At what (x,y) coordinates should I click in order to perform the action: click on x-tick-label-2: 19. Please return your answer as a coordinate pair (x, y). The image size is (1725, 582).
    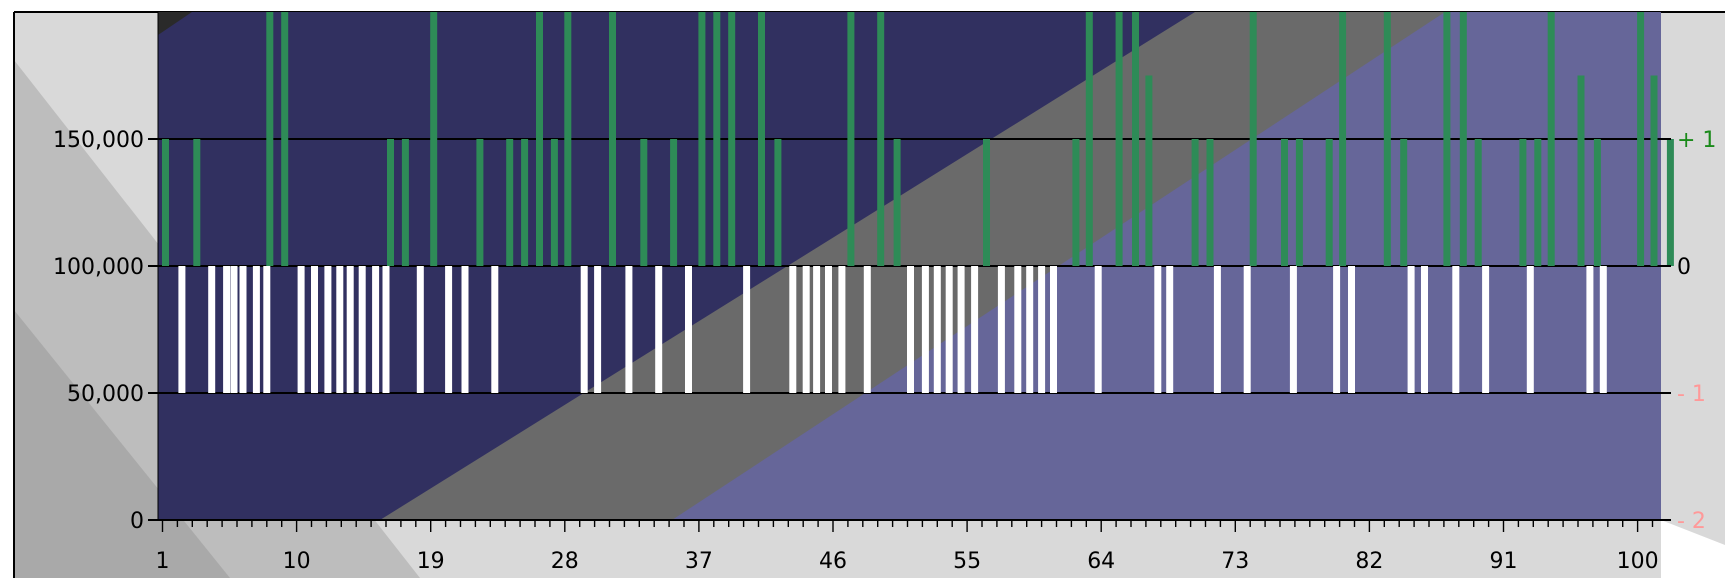
    Looking at the image, I should click on (431, 561).